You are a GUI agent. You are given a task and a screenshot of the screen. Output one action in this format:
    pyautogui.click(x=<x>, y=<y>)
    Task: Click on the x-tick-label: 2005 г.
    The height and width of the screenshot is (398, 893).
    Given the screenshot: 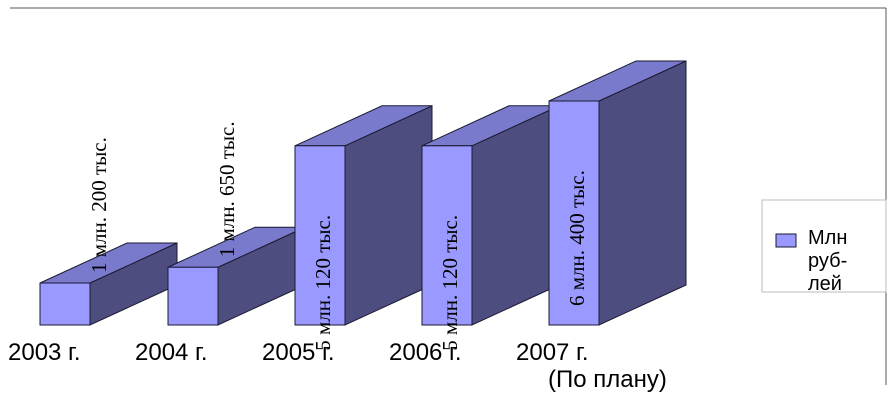 What is the action you would take?
    pyautogui.click(x=298, y=352)
    